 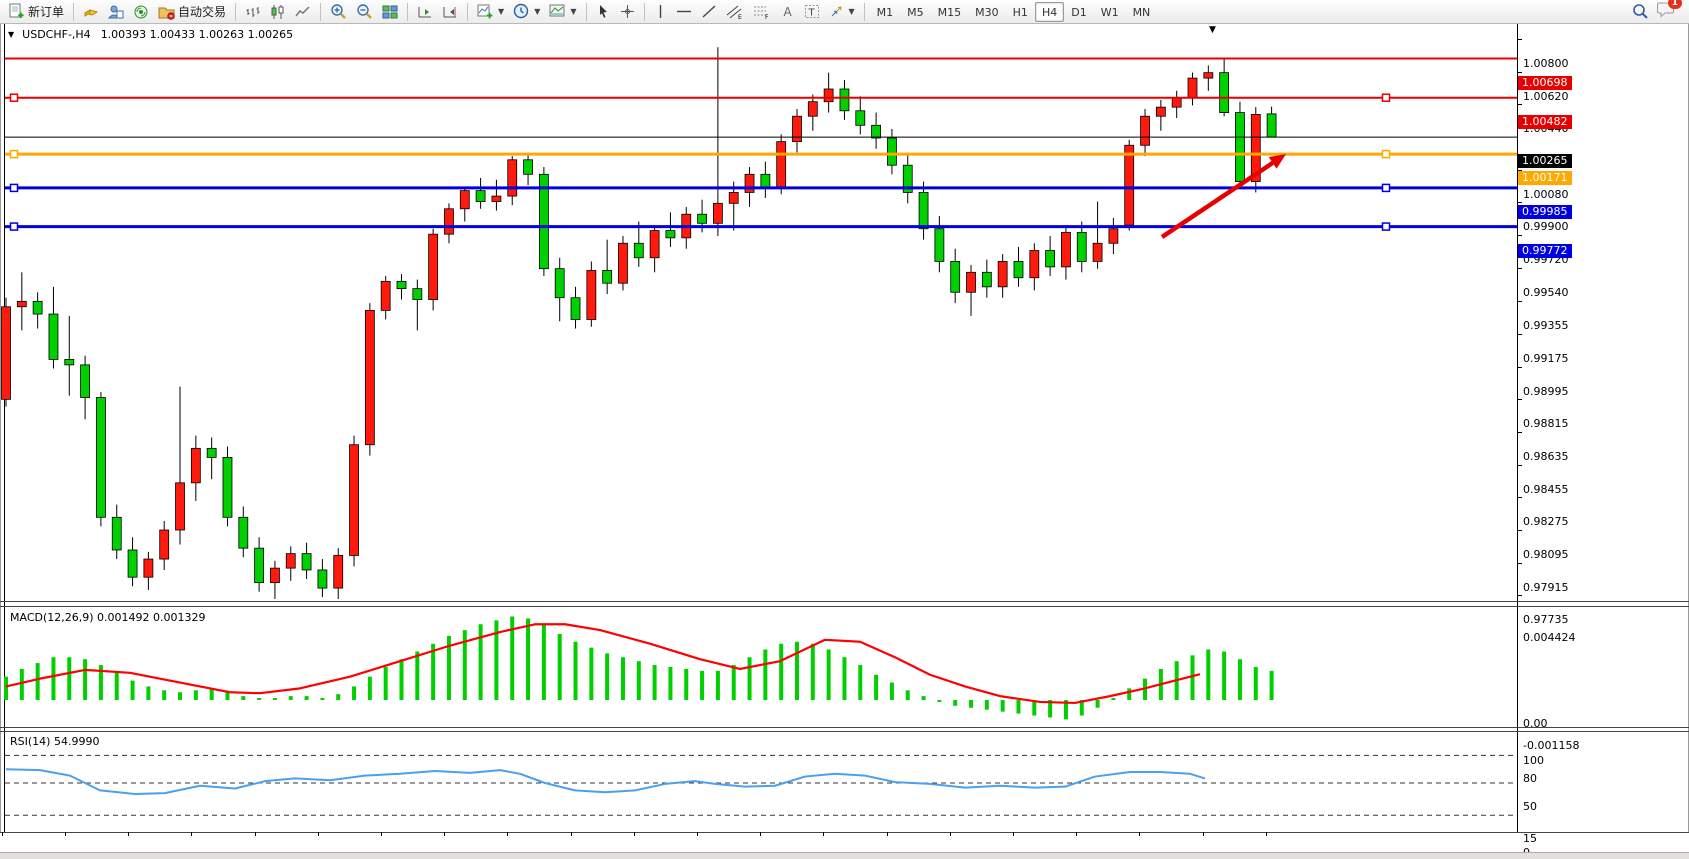 I want to click on add-indicator-button: ▼, so click(x=490, y=11).